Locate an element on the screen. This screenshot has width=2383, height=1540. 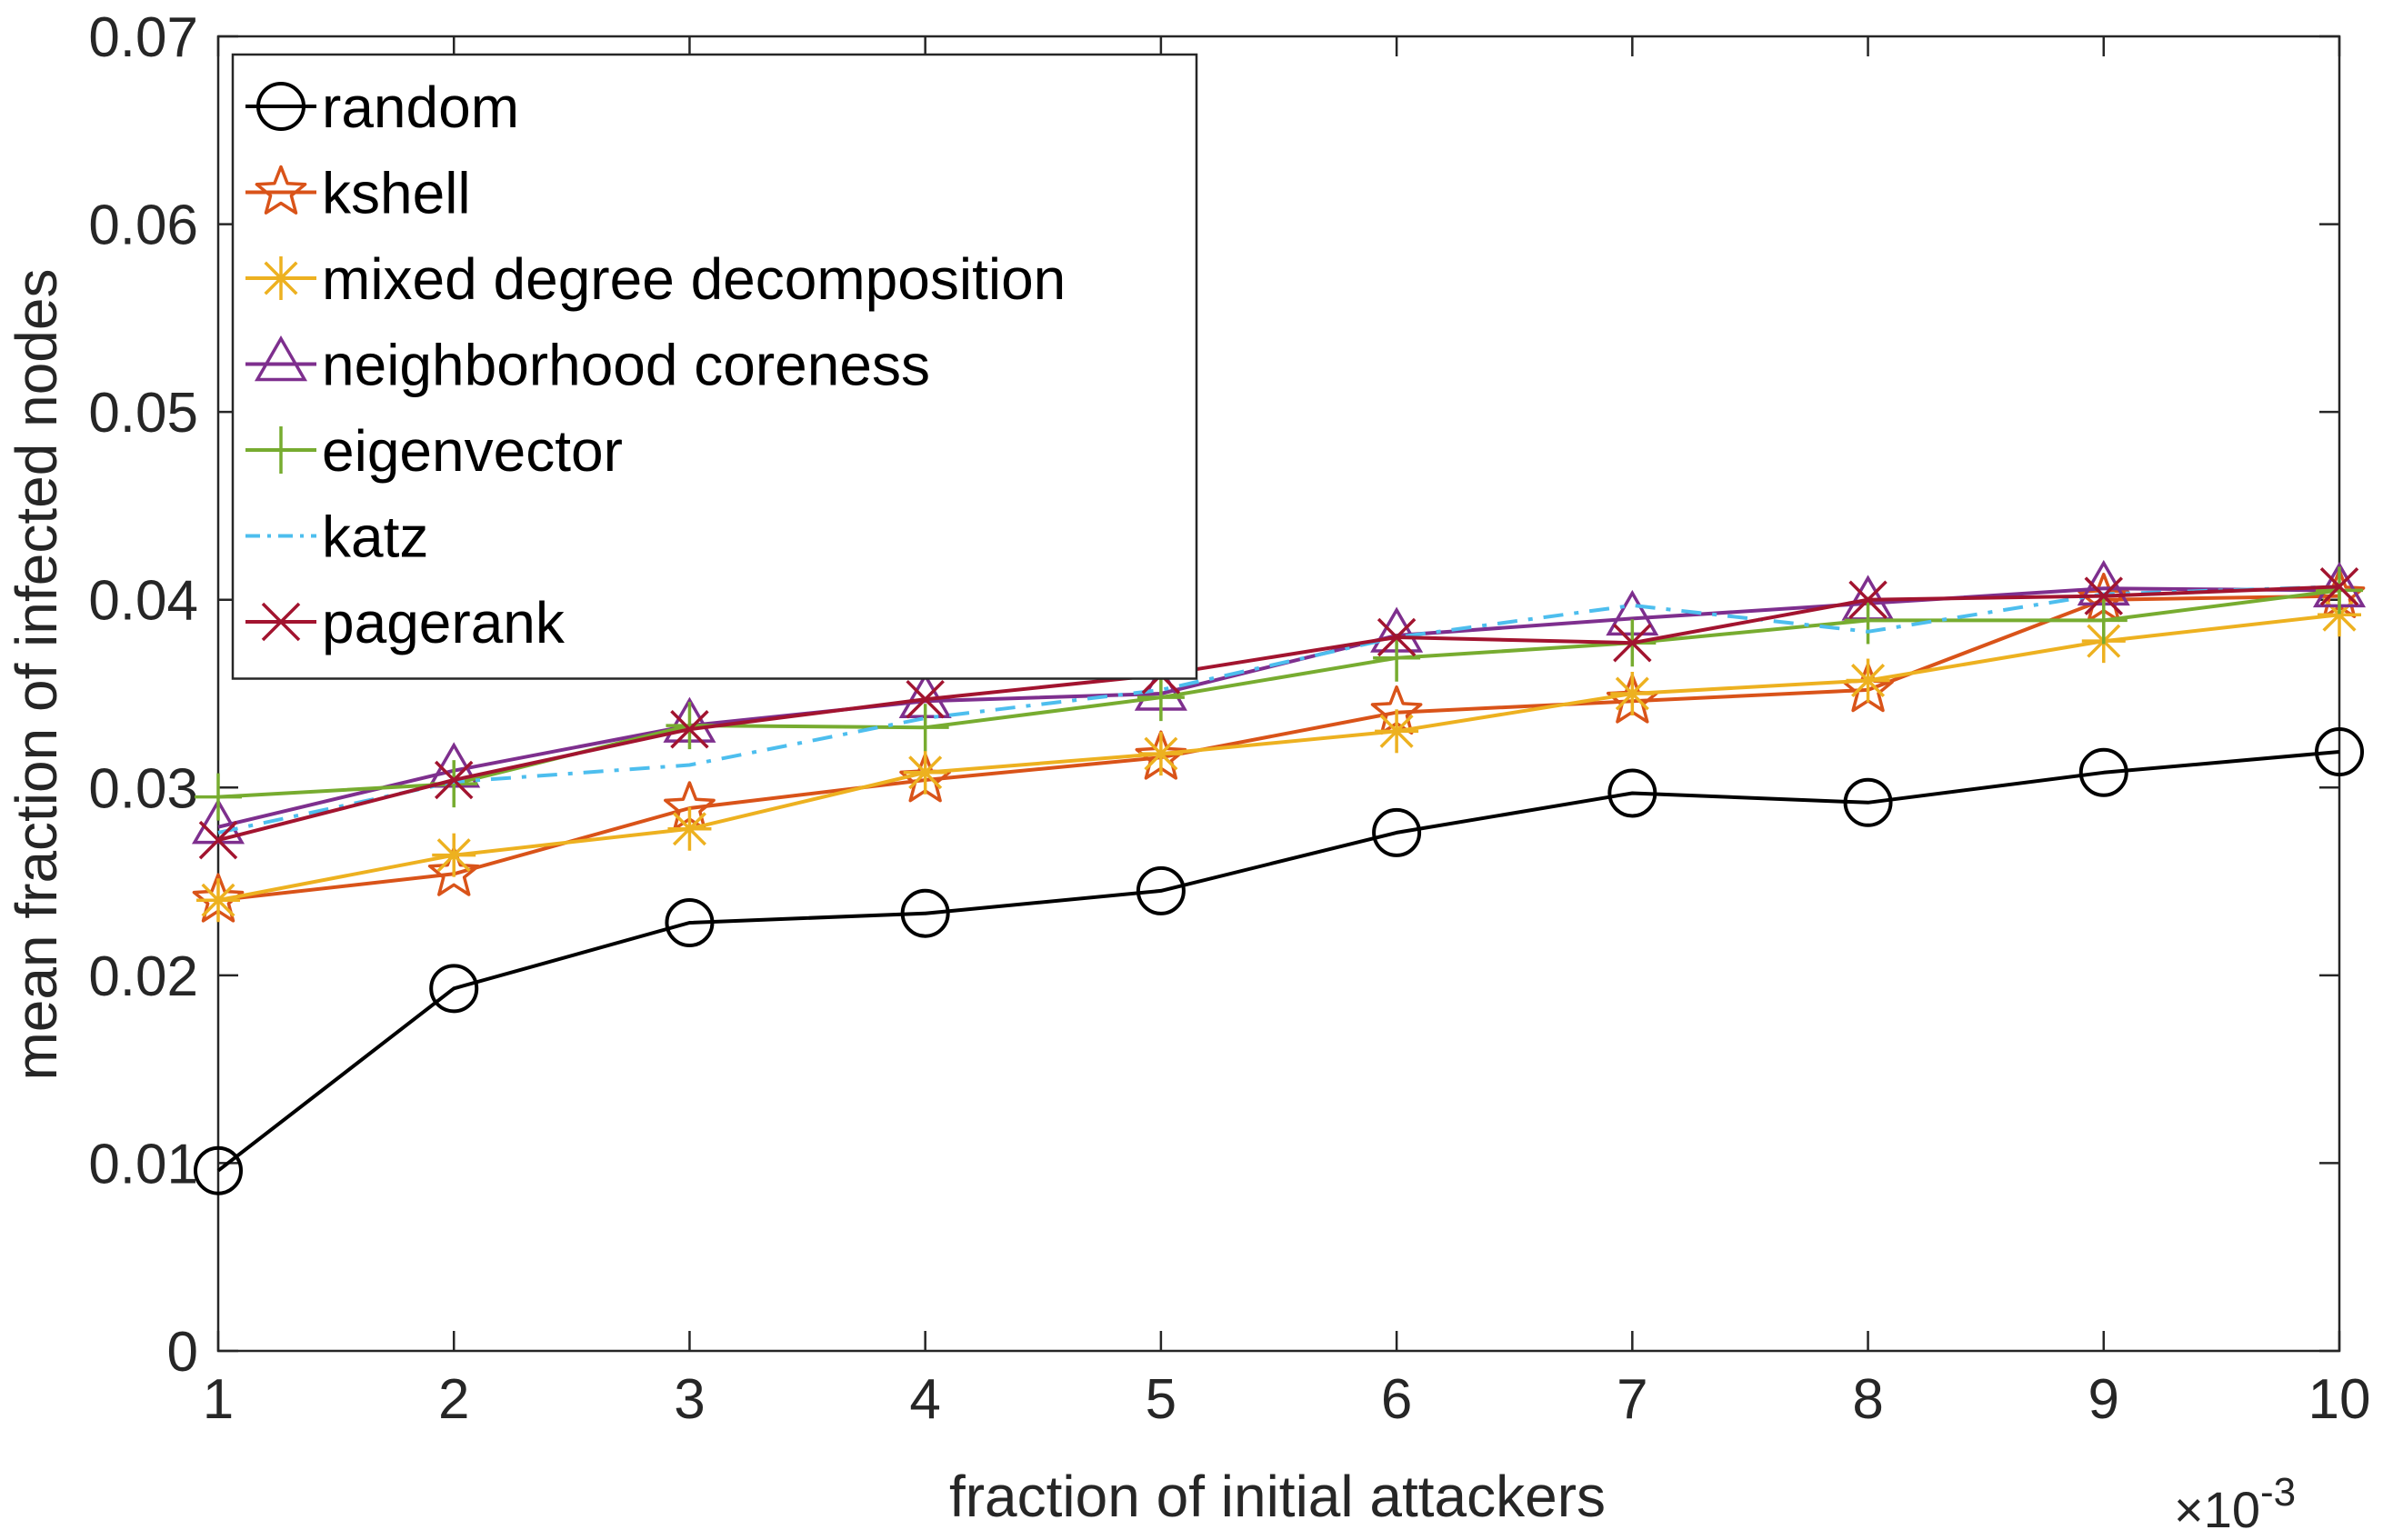
y-tick-label: 0.05 is located at coordinates (143, 413).